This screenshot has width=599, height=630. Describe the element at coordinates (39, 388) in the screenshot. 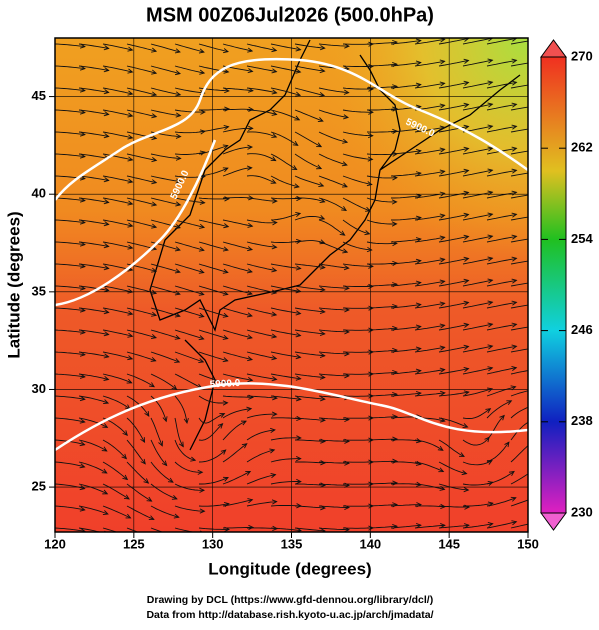

I see `y-tick-label: 30` at that location.